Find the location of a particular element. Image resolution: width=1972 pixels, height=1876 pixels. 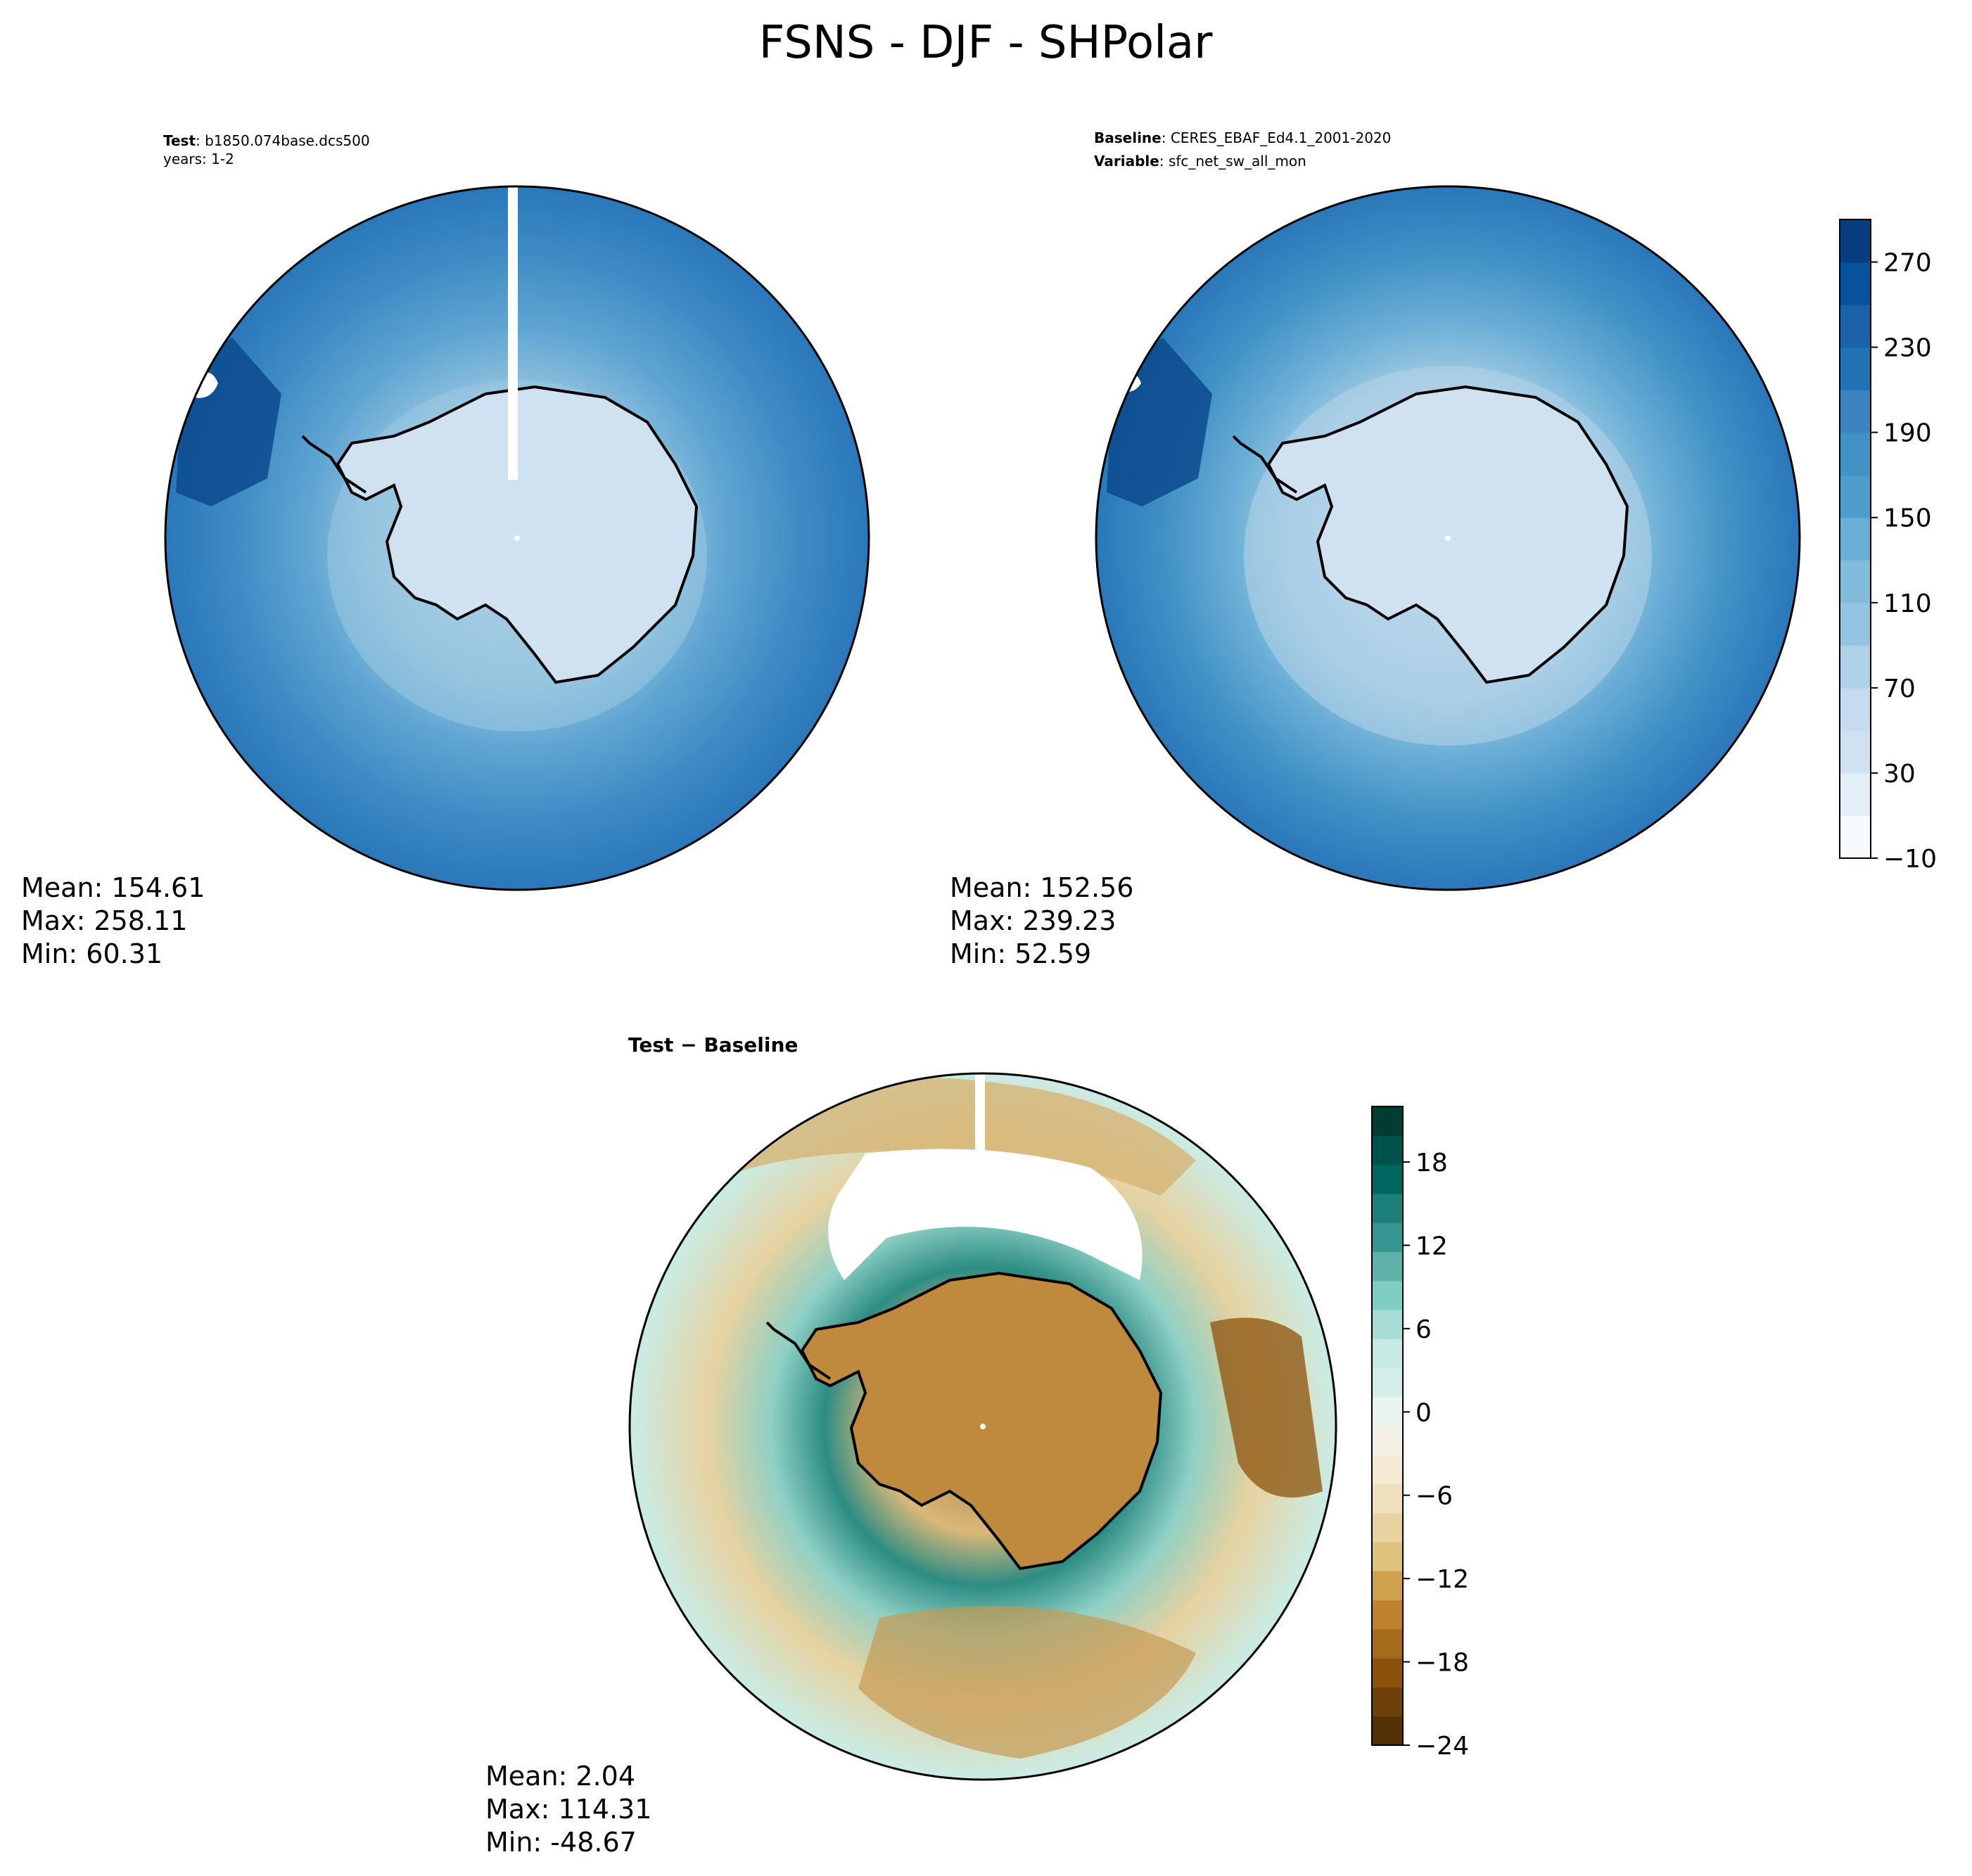

difference-colorbar-tick-label: −24 is located at coordinates (1442, 1746).